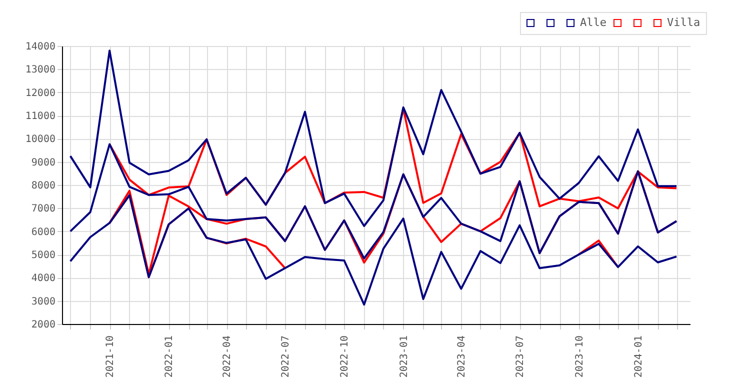 Image resolution: width=750 pixels, height=385 pixels. What do you see at coordinates (40, 47) in the screenshot?
I see `y-tick-label: 14000` at bounding box center [40, 47].